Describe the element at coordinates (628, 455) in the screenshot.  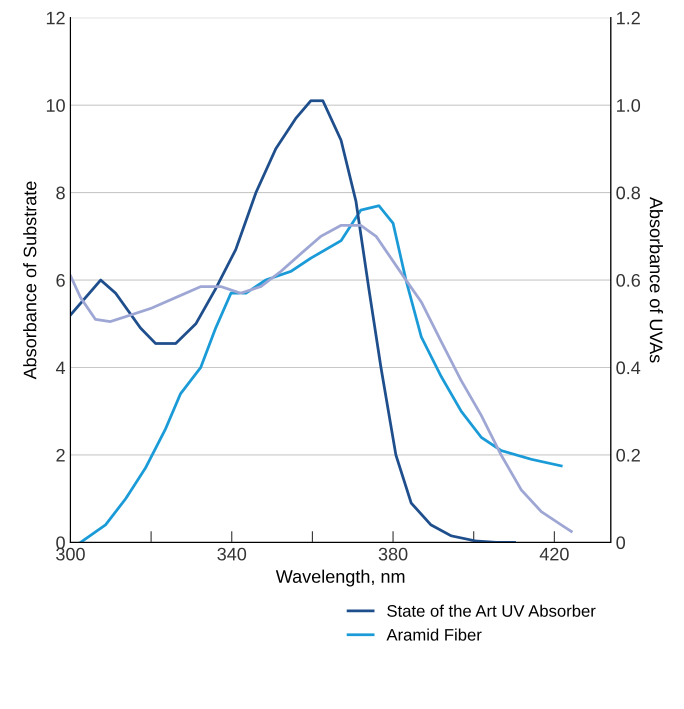
I see `y2-tick-label: 0.2` at that location.